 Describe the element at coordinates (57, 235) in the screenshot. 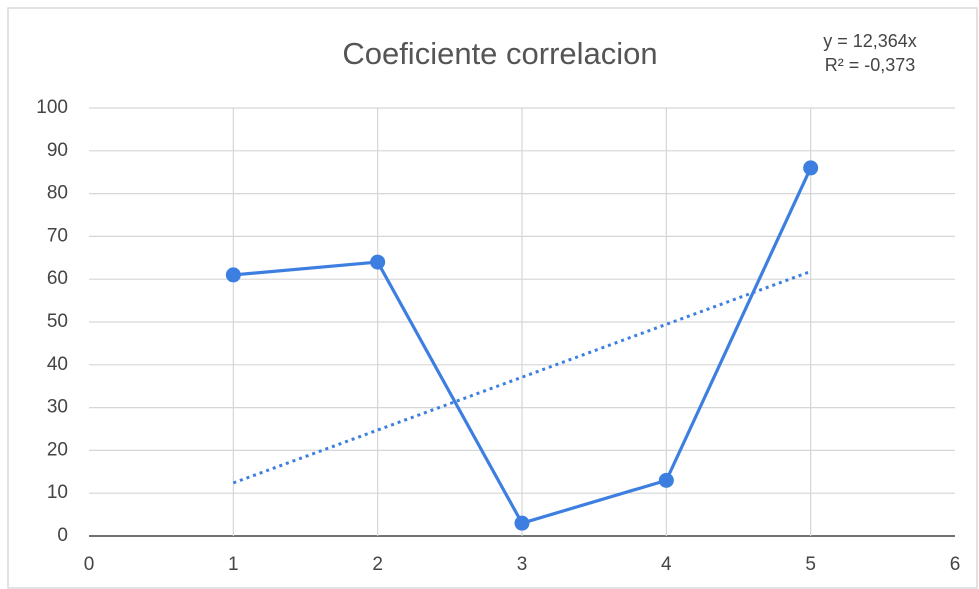

I see `y-tick-label: 70` at that location.